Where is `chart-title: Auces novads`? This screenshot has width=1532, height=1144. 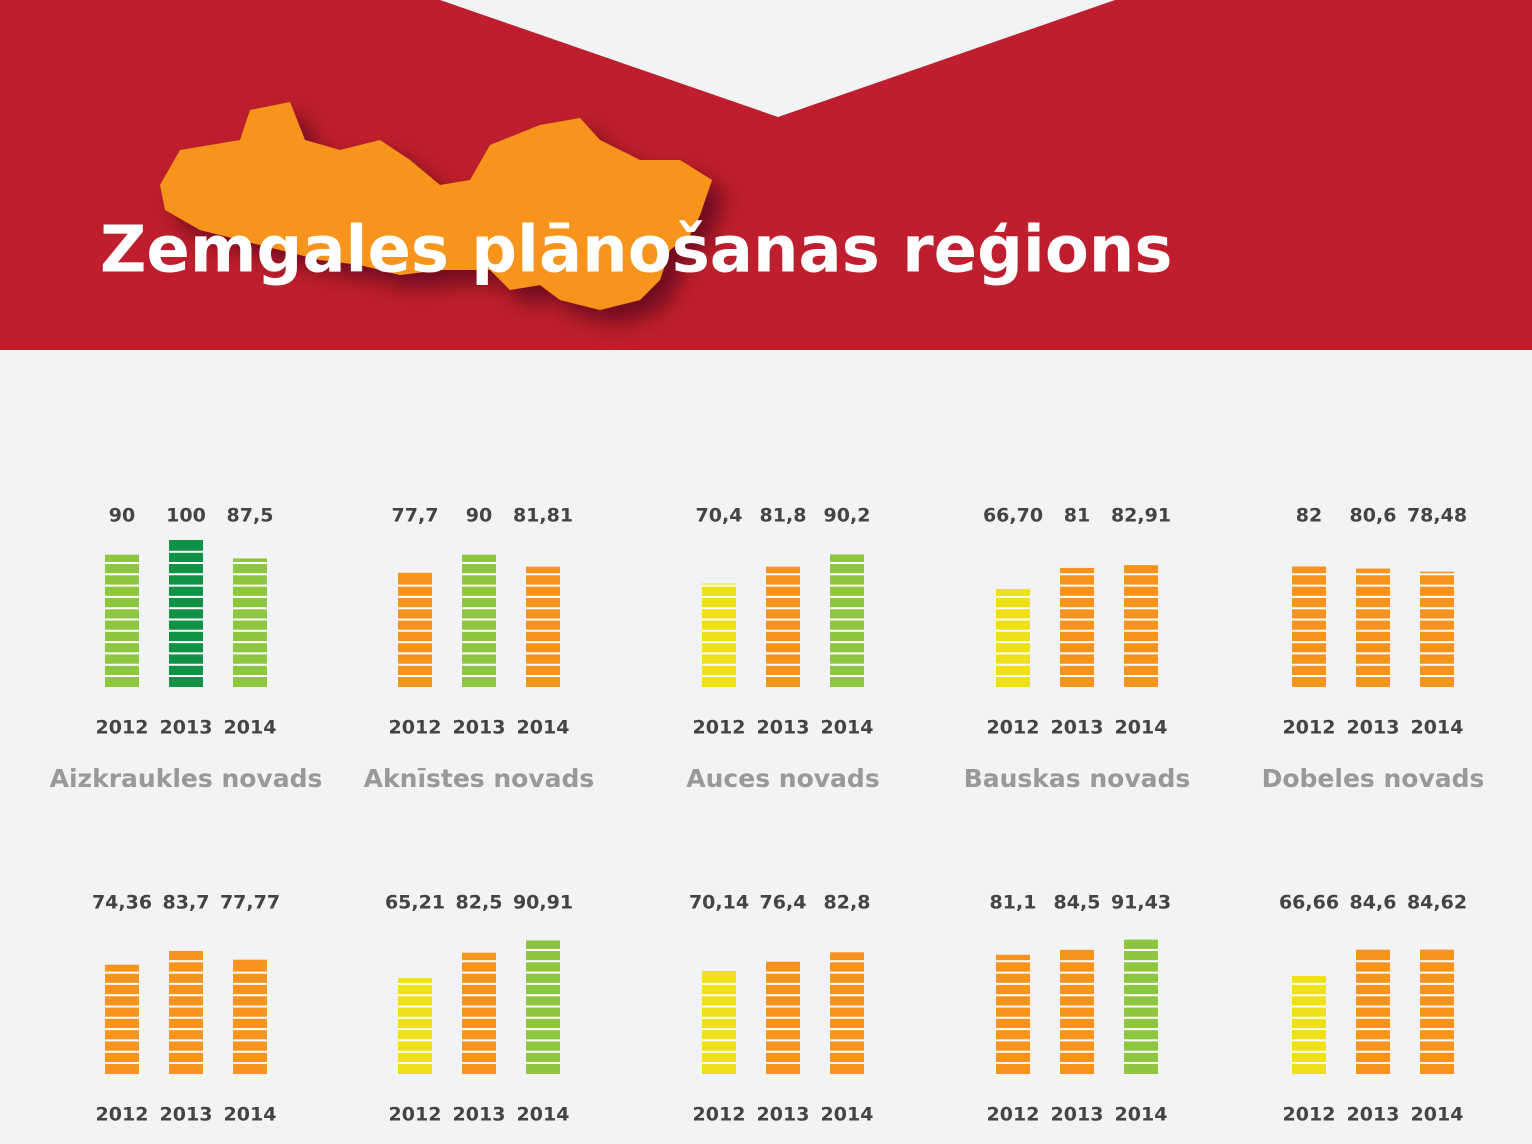 chart-title: Auces novads is located at coordinates (782, 778).